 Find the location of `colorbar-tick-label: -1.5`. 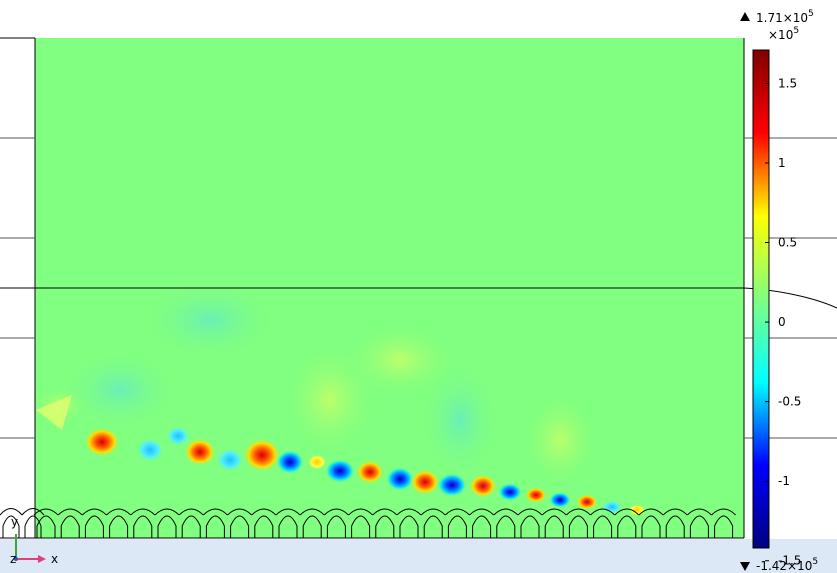

colorbar-tick-label: -1.5 is located at coordinates (789, 561).